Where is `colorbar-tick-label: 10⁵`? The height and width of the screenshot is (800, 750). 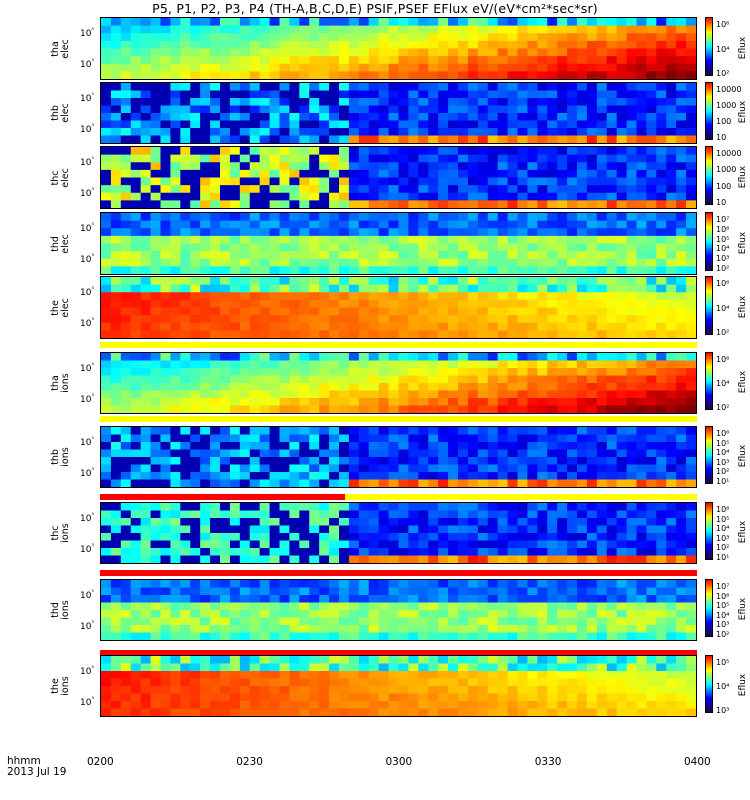
colorbar-tick-label: 10⁵ is located at coordinates (723, 662).